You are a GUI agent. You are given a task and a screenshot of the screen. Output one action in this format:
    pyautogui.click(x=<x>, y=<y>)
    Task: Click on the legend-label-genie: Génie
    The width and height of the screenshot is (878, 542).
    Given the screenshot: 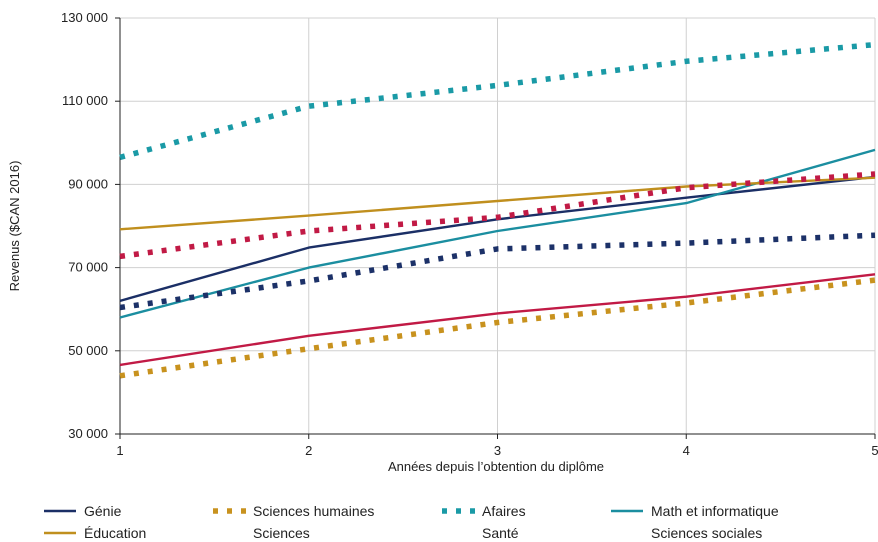 What is the action you would take?
    pyautogui.click(x=103, y=511)
    